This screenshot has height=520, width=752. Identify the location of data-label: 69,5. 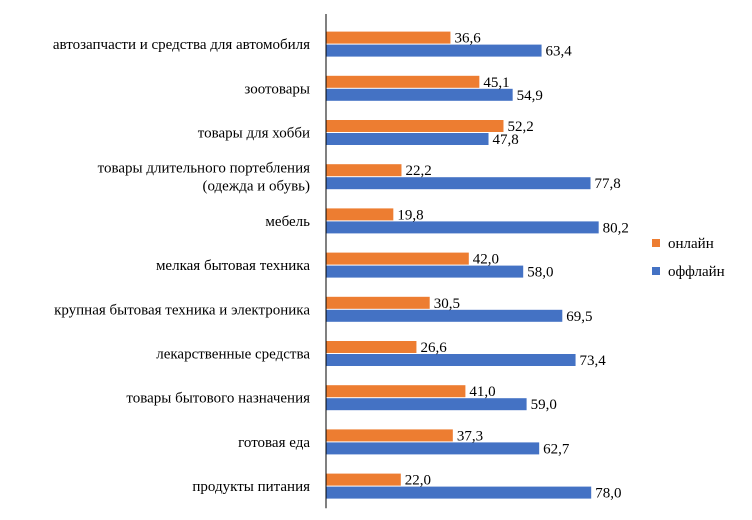
(579, 317).